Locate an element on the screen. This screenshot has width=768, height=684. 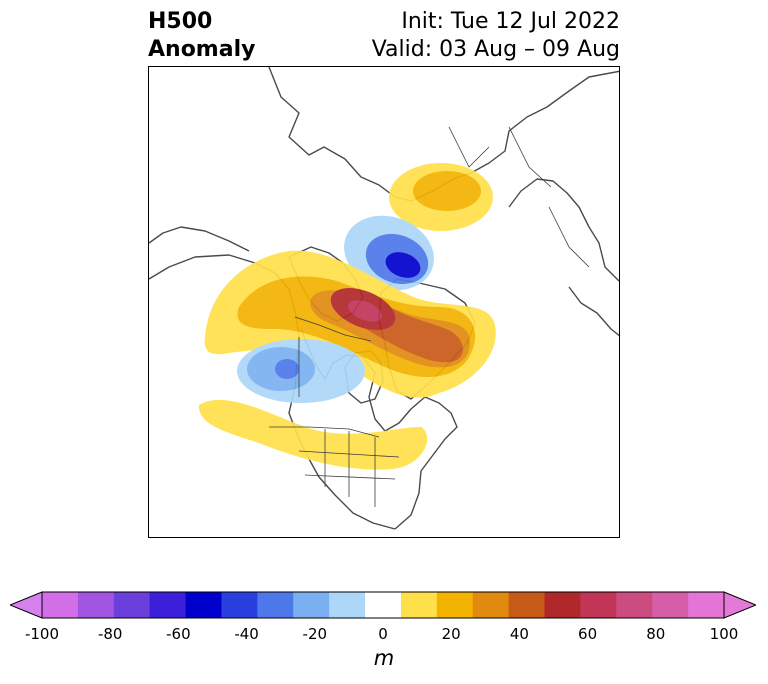
colorbar-tick-label: 0 is located at coordinates (383, 634).